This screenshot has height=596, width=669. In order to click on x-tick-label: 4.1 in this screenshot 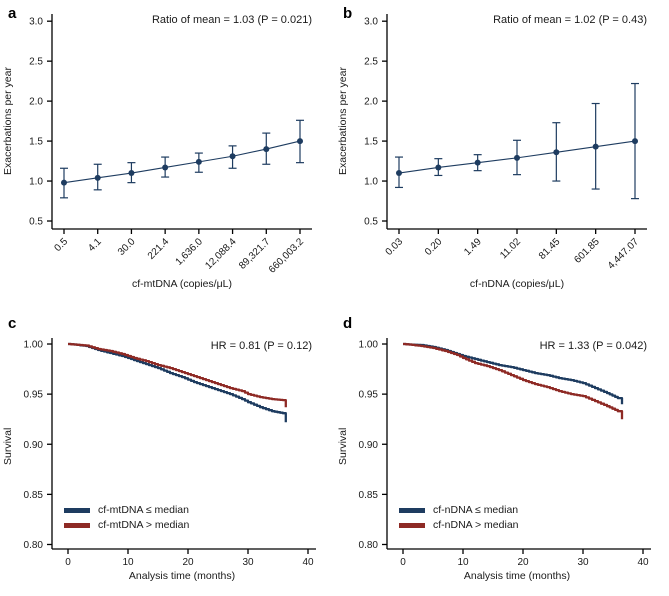, I will do `click(95, 245)`.